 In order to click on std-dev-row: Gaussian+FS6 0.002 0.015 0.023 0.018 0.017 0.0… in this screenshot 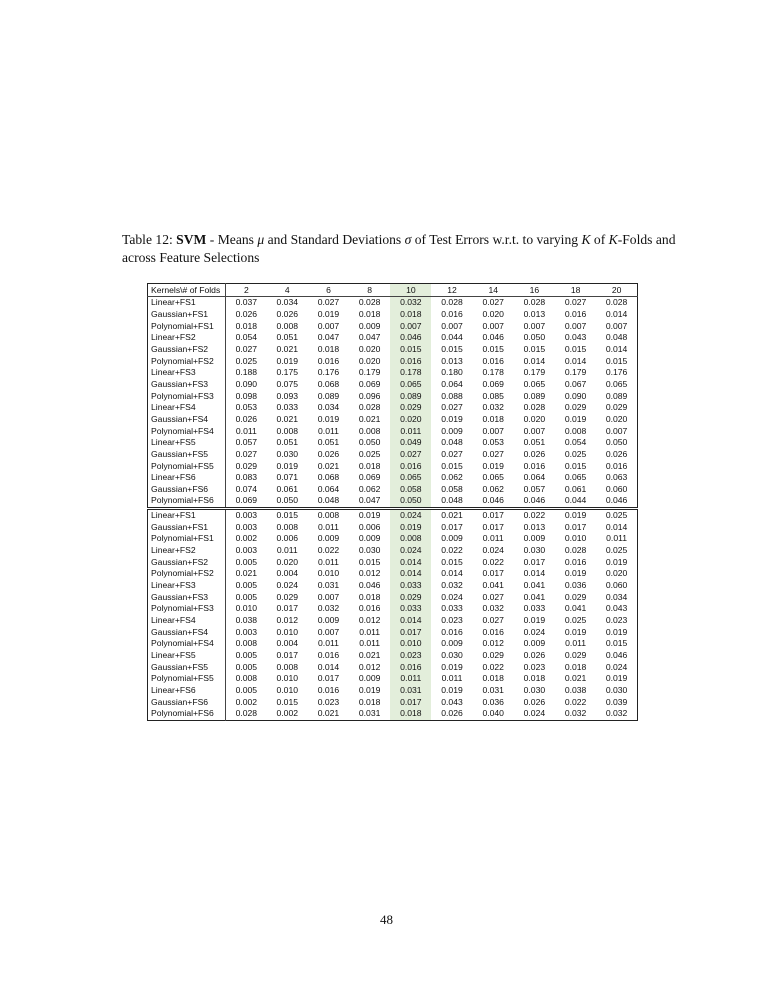, I will do `click(392, 702)`.